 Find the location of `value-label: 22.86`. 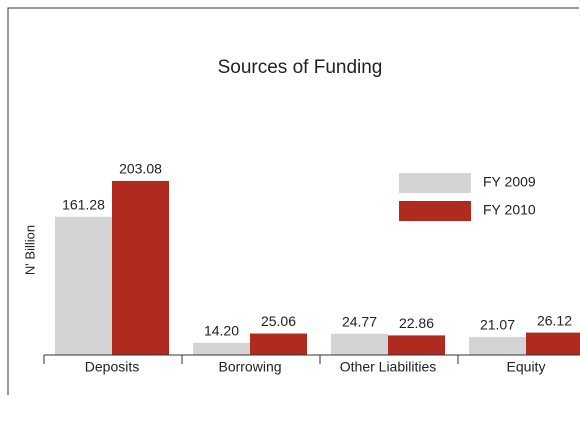

value-label: 22.86 is located at coordinates (416, 323).